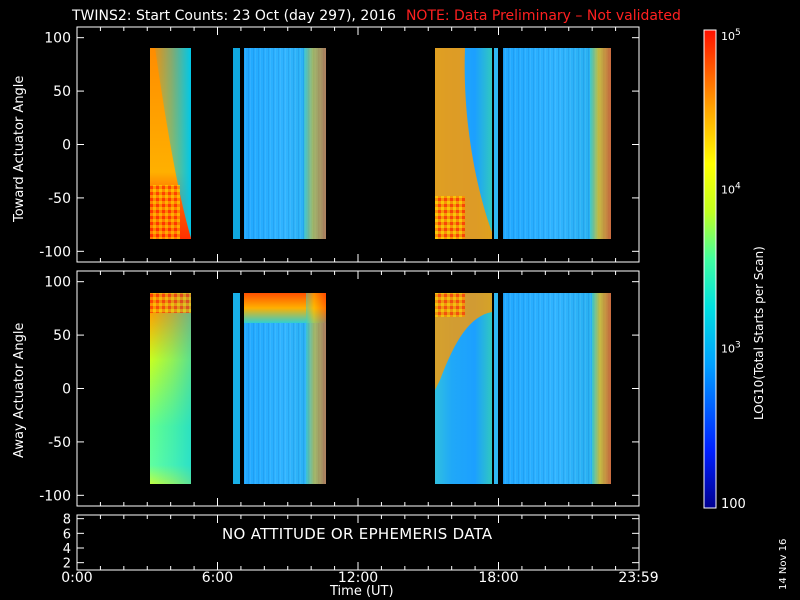 The width and height of the screenshot is (800, 600). I want to click on y-tick-label-top: 100, so click(57, 39).